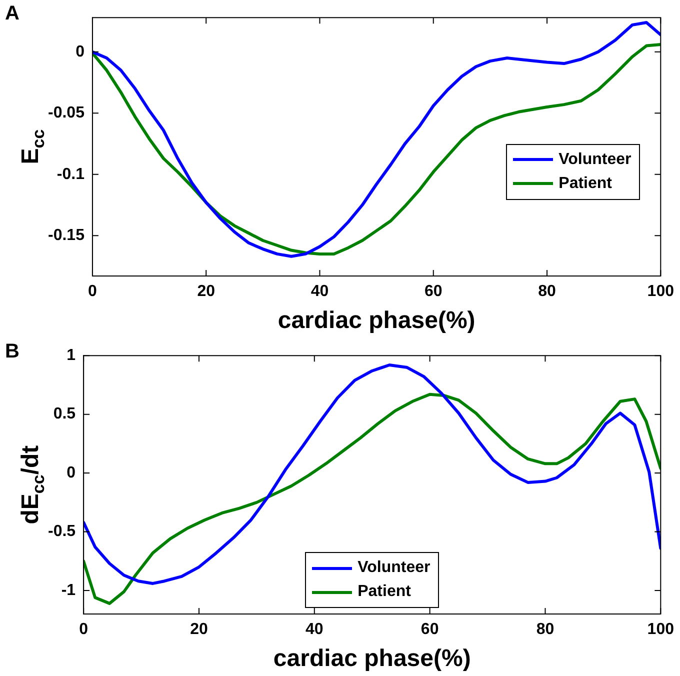  Describe the element at coordinates (12, 13) in the screenshot. I see `text: A` at that location.